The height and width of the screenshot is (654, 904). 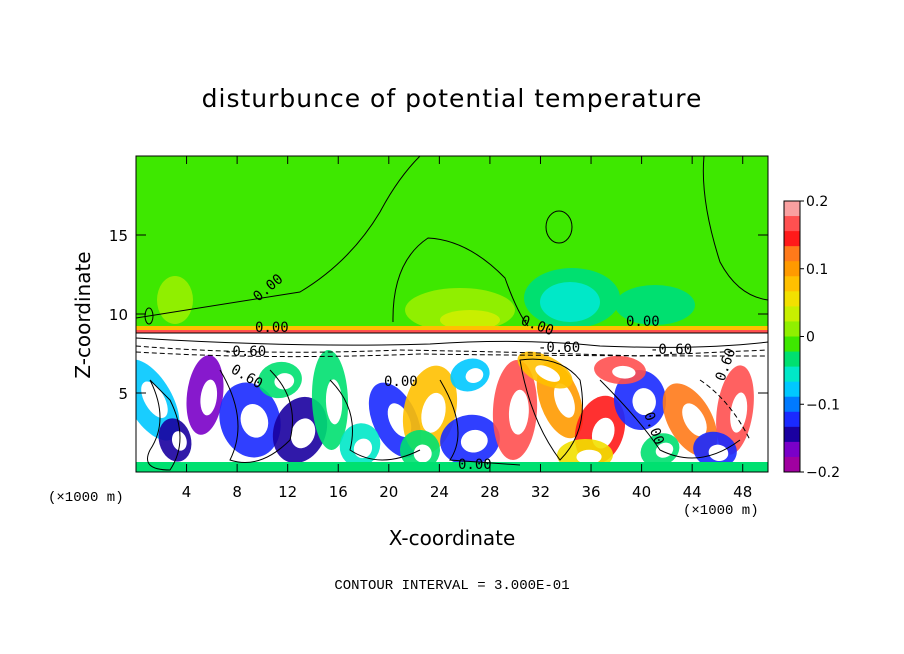 I want to click on colorbar-tick-label: 0.2, so click(x=817, y=202).